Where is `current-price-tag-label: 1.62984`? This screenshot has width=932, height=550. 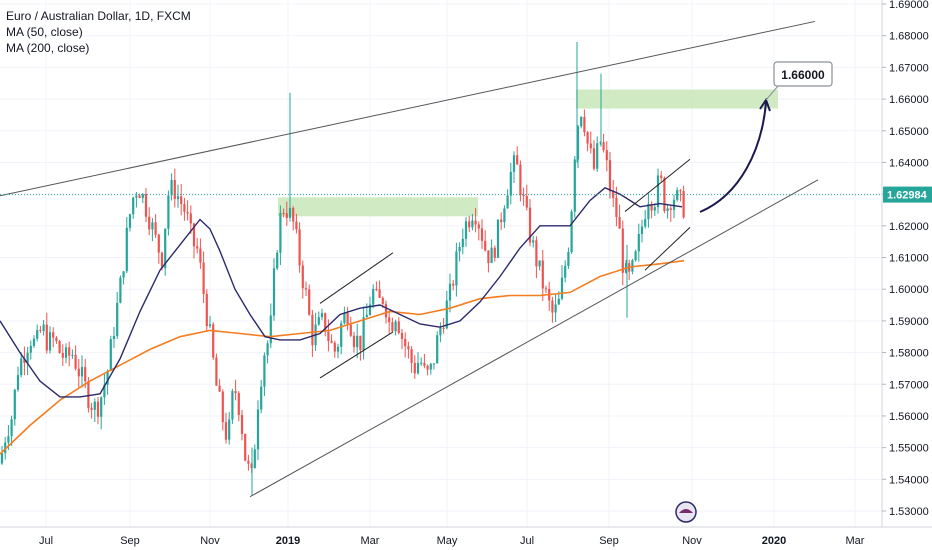 current-price-tag-label: 1.62984 is located at coordinates (907, 196).